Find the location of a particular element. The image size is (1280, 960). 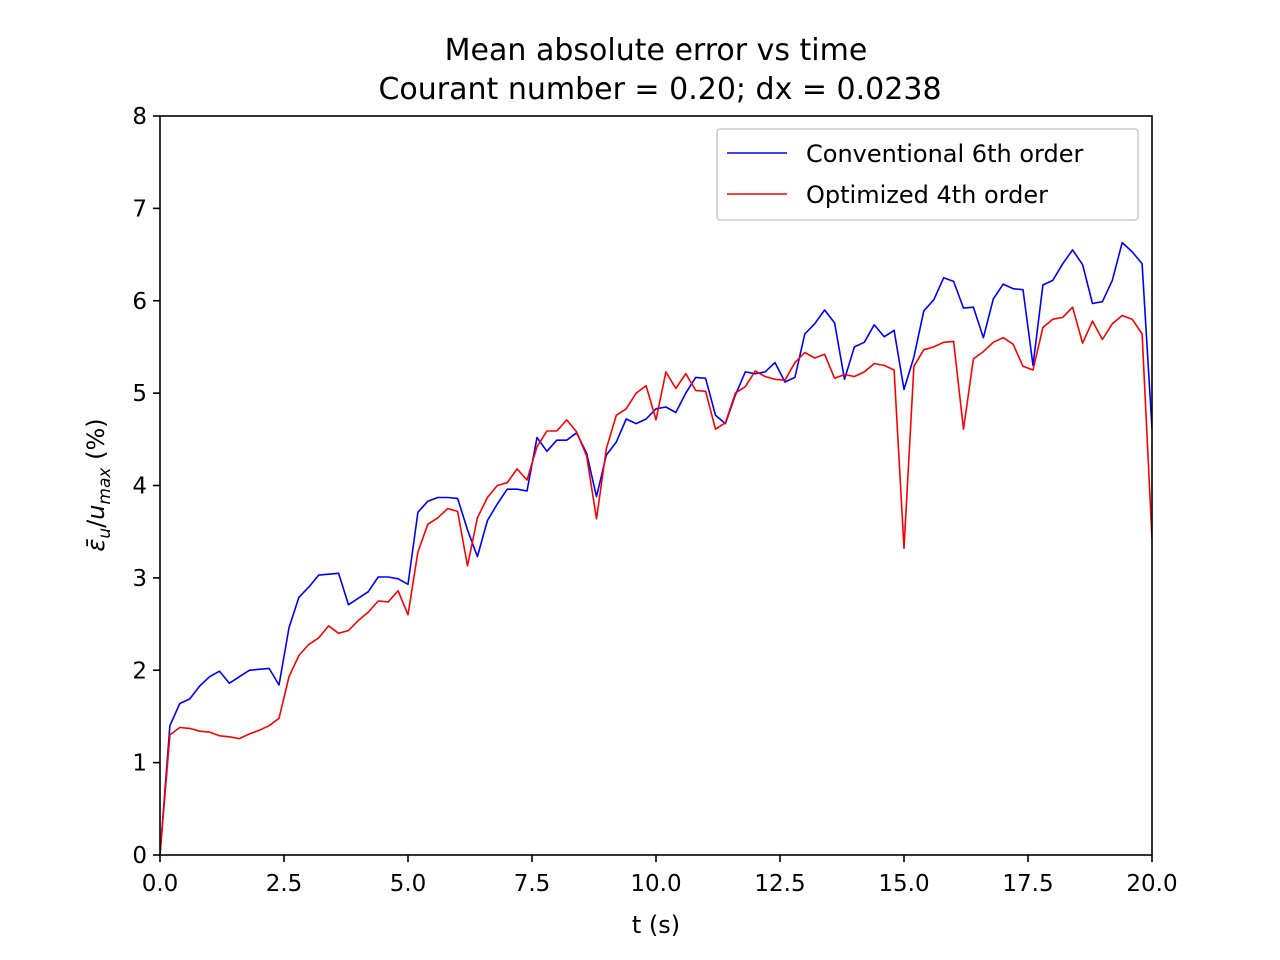

x-tick-label: 5.0 is located at coordinates (408, 884).